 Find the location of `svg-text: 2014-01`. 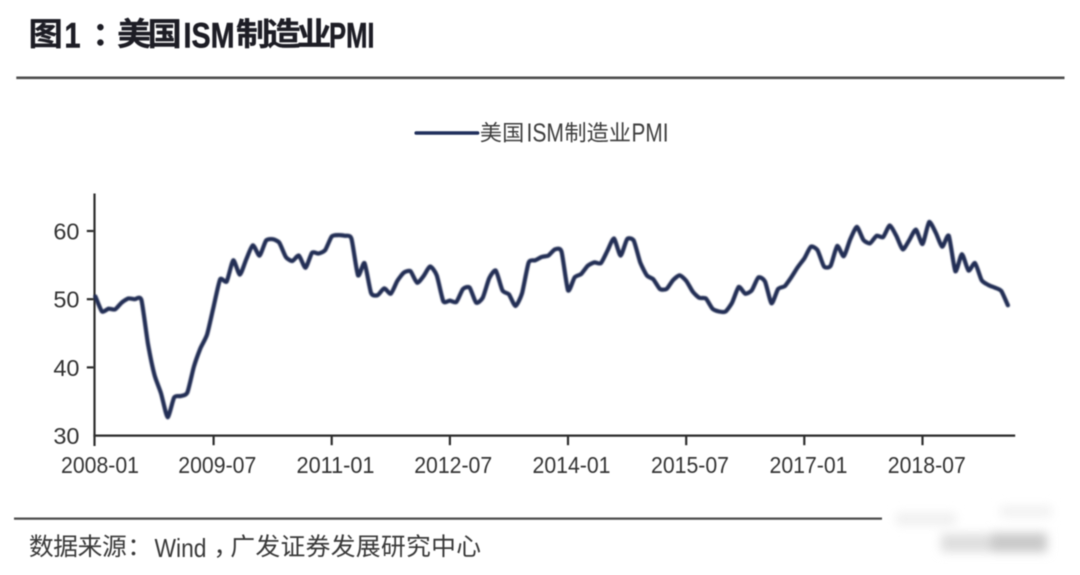

svg-text: 2014-01 is located at coordinates (572, 465).